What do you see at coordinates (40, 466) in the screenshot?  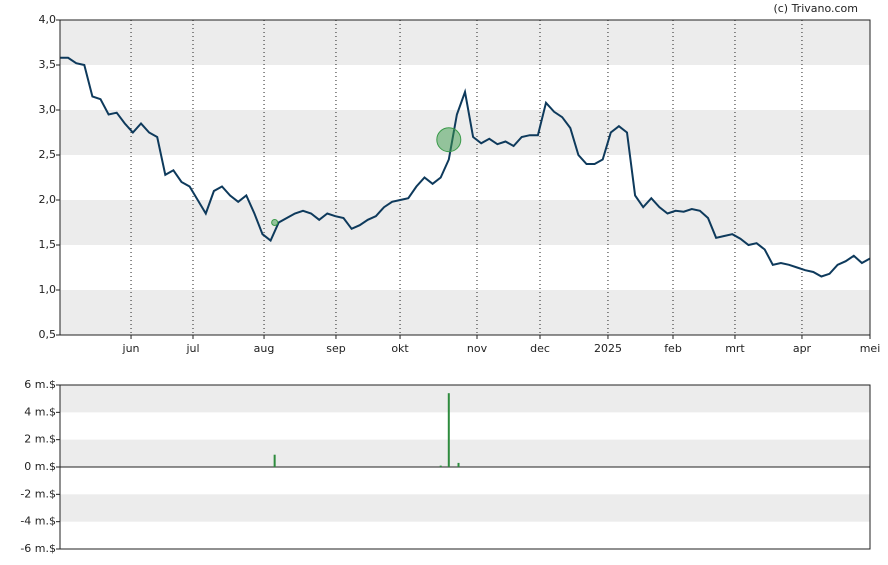 I see `y-tick-label: 0 m.$` at bounding box center [40, 466].